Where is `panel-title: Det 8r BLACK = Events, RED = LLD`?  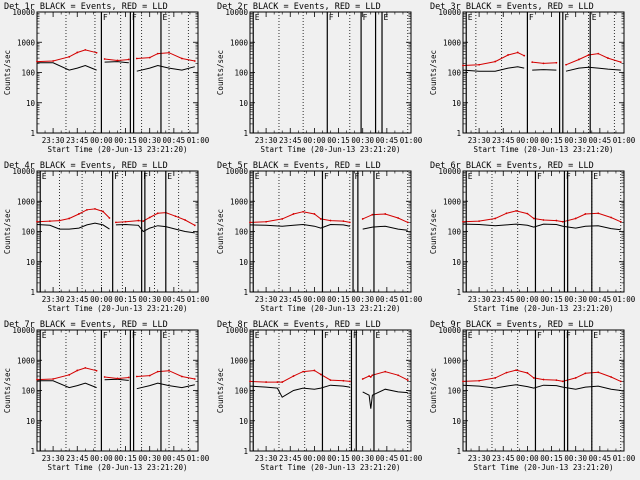
panel-title: Det 8r BLACK = Events, RED = LLD is located at coordinates (299, 325).